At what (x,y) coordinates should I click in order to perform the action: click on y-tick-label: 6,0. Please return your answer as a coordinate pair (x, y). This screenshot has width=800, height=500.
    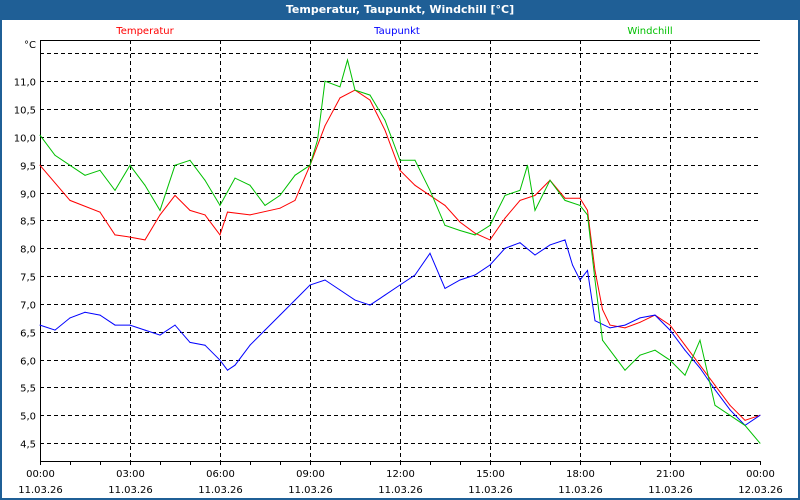
    Looking at the image, I should click on (28, 362).